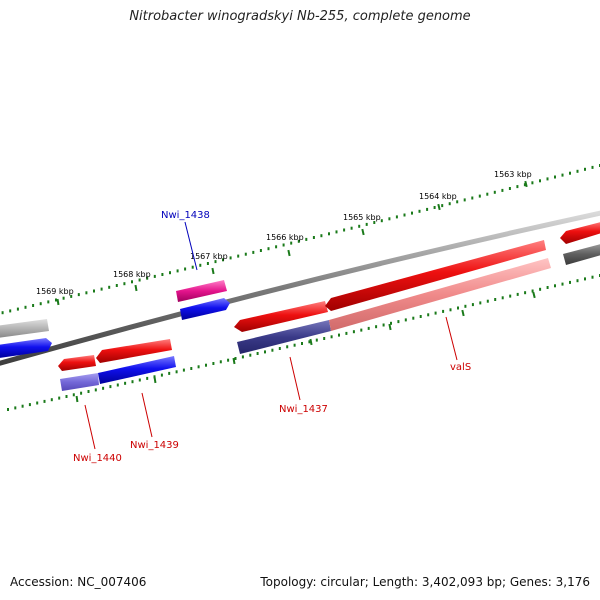 The width and height of the screenshot is (600, 600). Describe the element at coordinates (581, 254) in the screenshot. I see `gene-dark-right` at that location.